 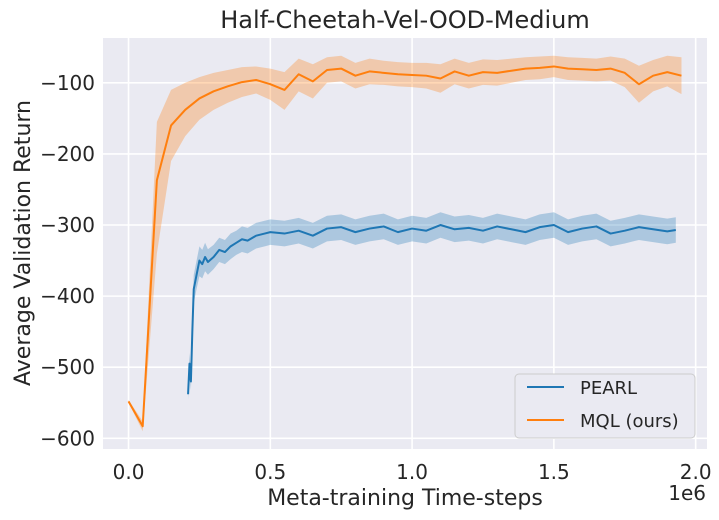 I want to click on y-tick-label: −600, so click(x=67, y=438).